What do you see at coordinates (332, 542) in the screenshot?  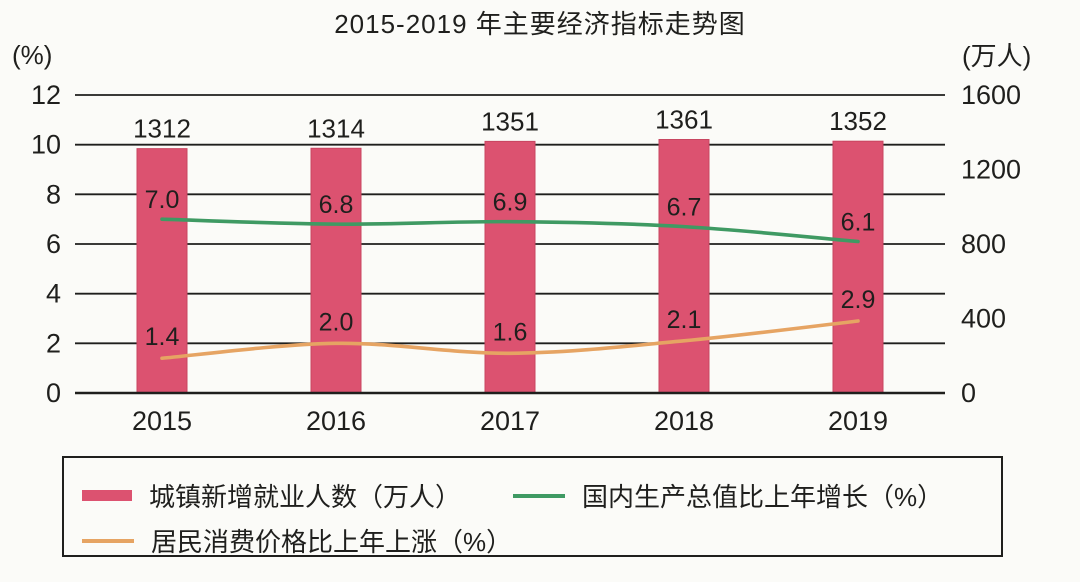 I see `legend-label-cpi: 居民消费价格比上年上涨（%）` at bounding box center [332, 542].